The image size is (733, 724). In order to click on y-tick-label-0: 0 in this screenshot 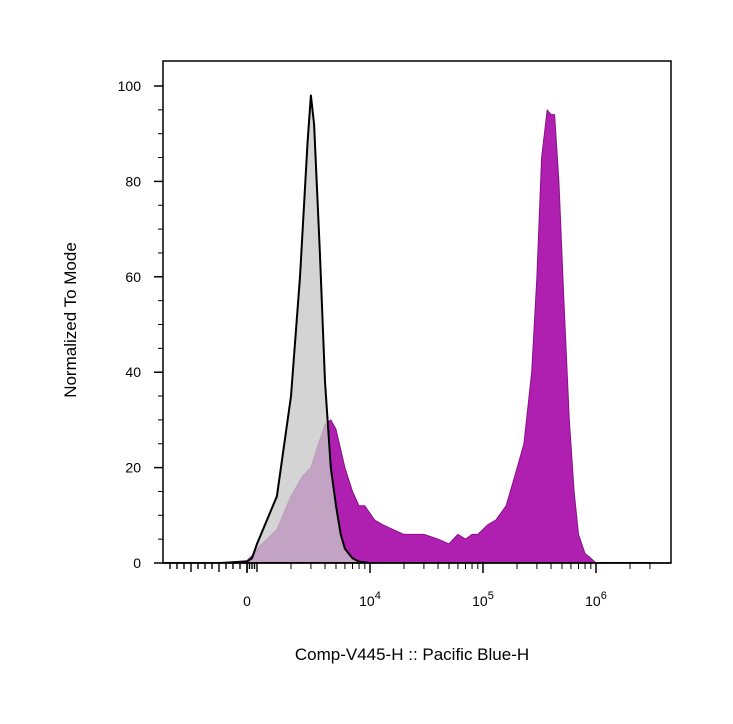, I will do `click(137, 563)`.